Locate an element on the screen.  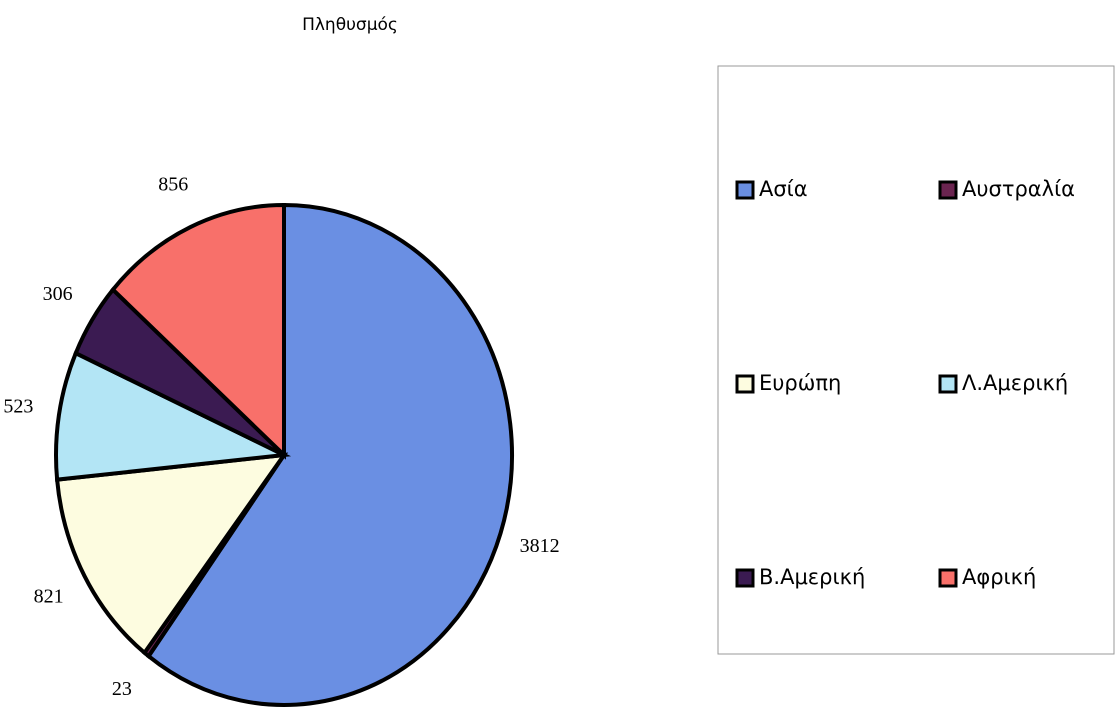
data-label: 306 is located at coordinates (58, 294).